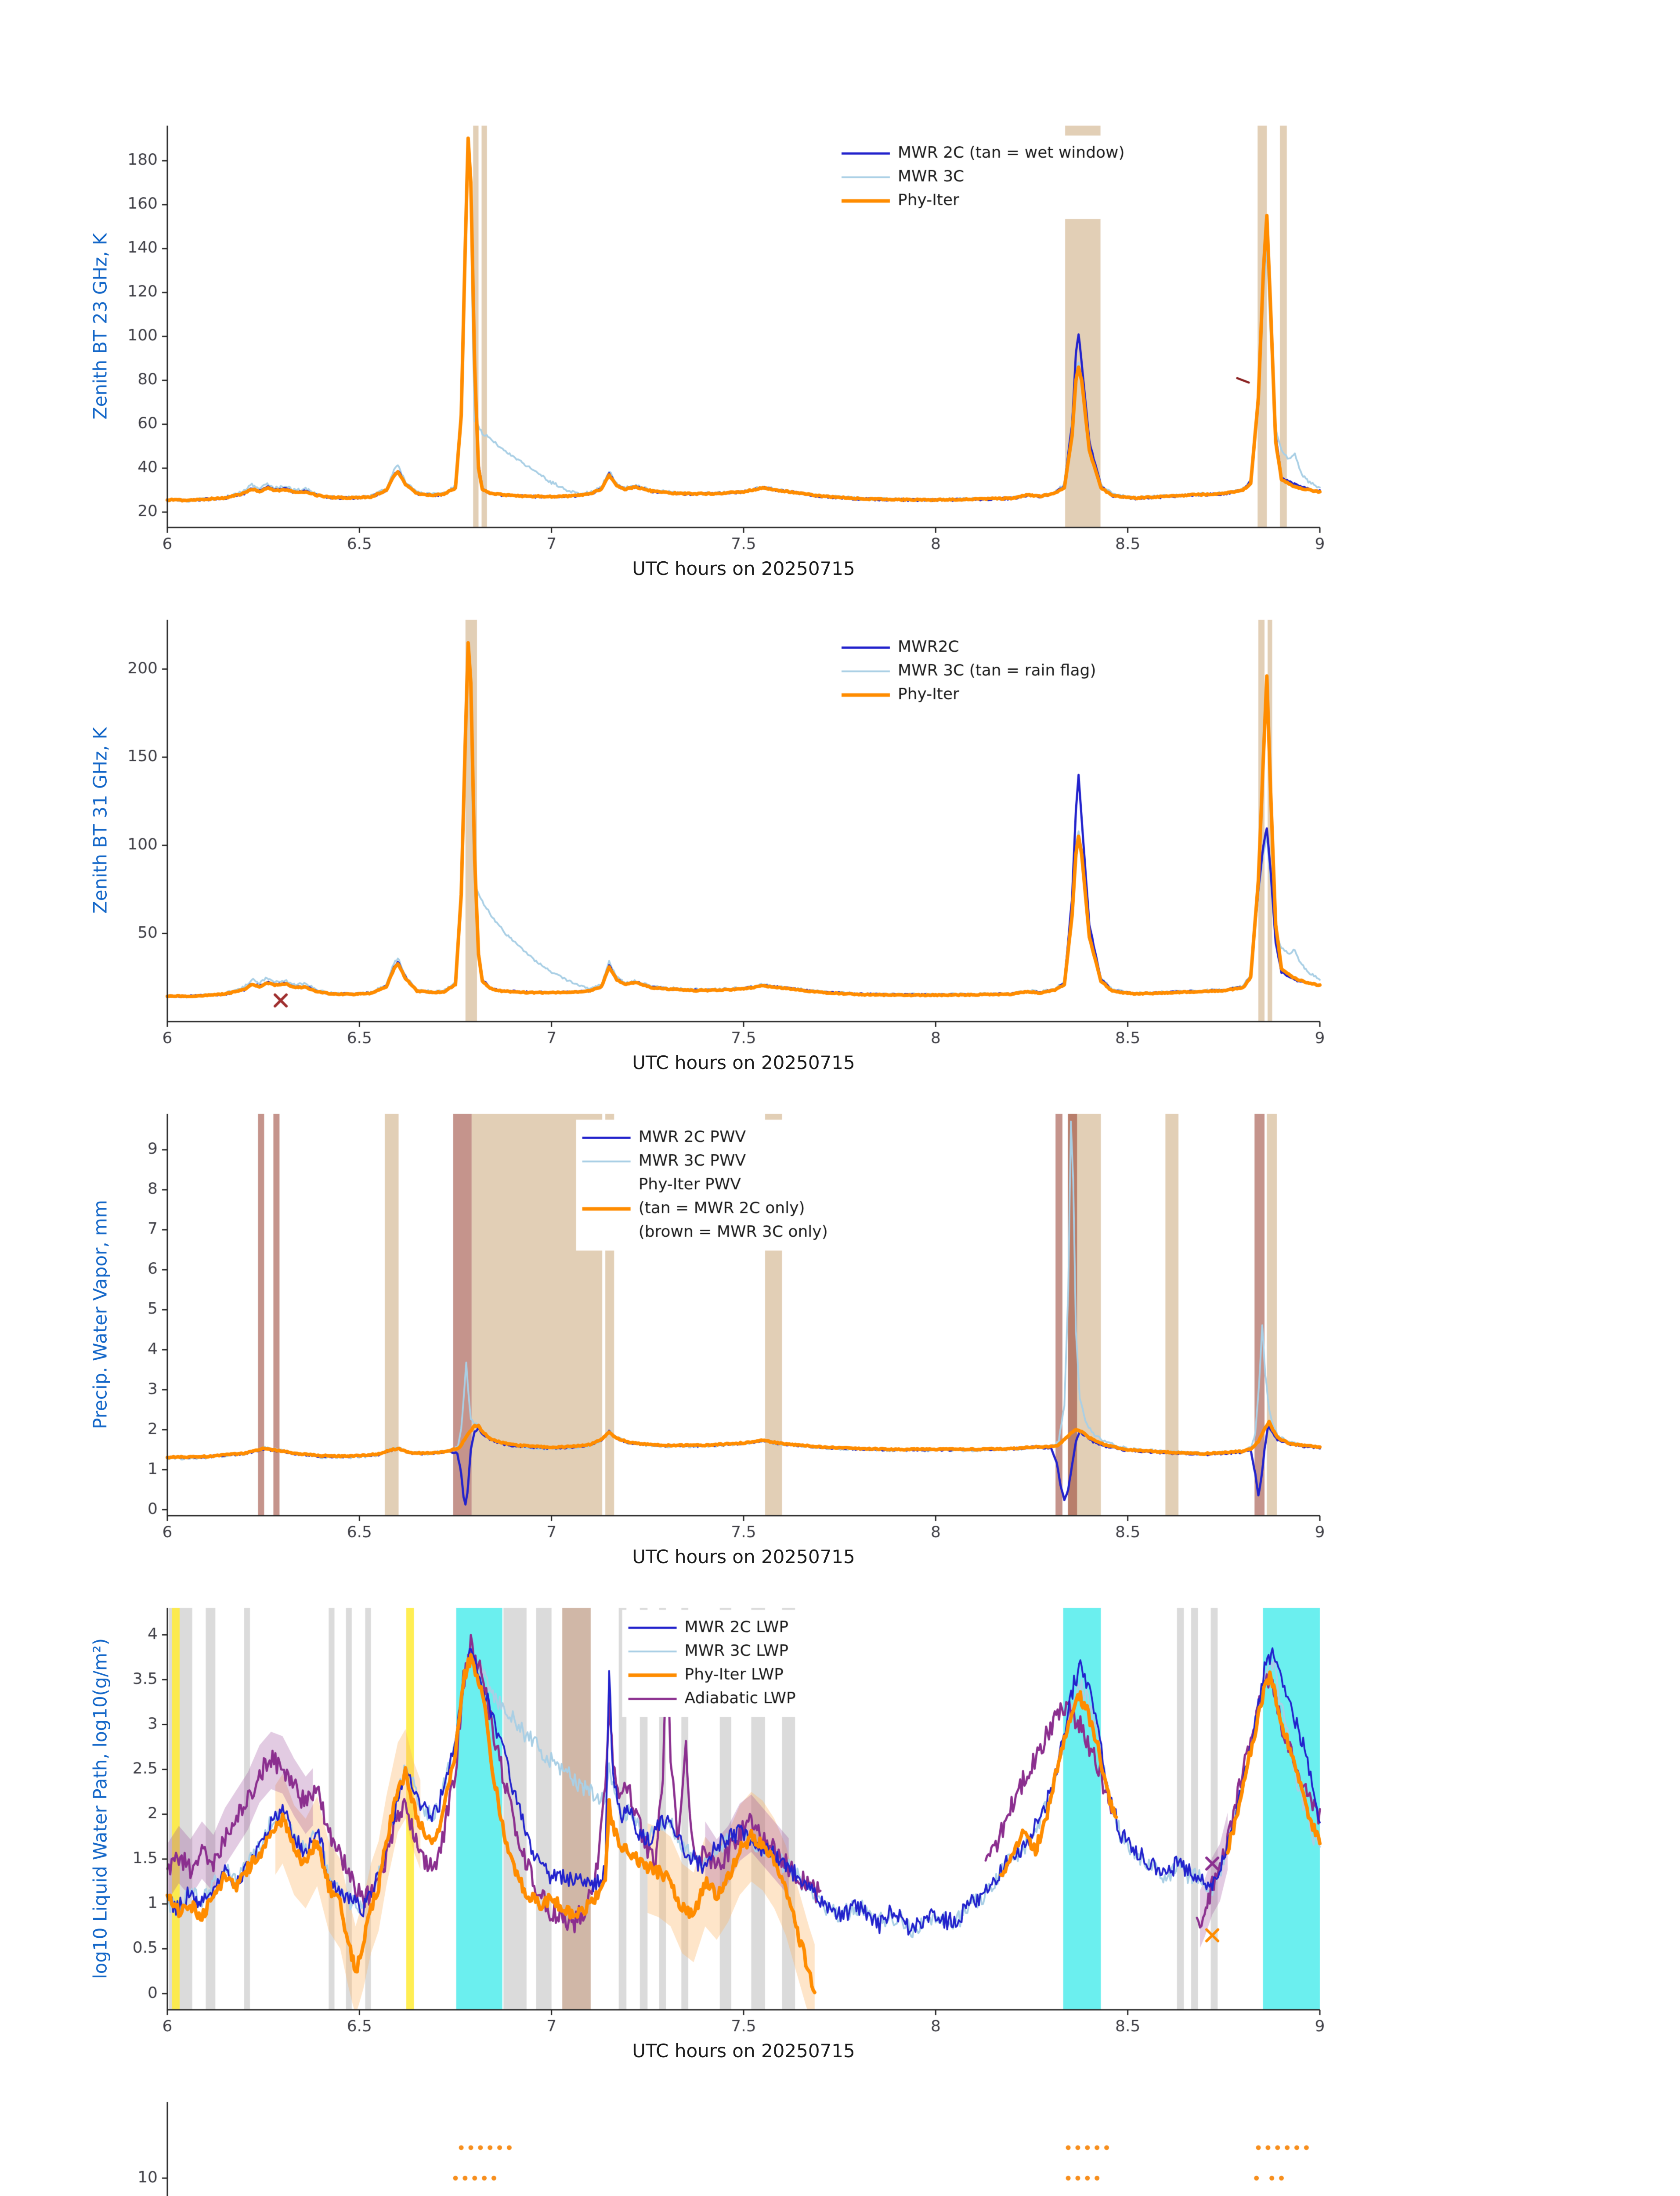 The height and width of the screenshot is (2196, 1680). What do you see at coordinates (743, 568) in the screenshot?
I see `xlabel-utc-hours-1: UTC hours on 20250715` at bounding box center [743, 568].